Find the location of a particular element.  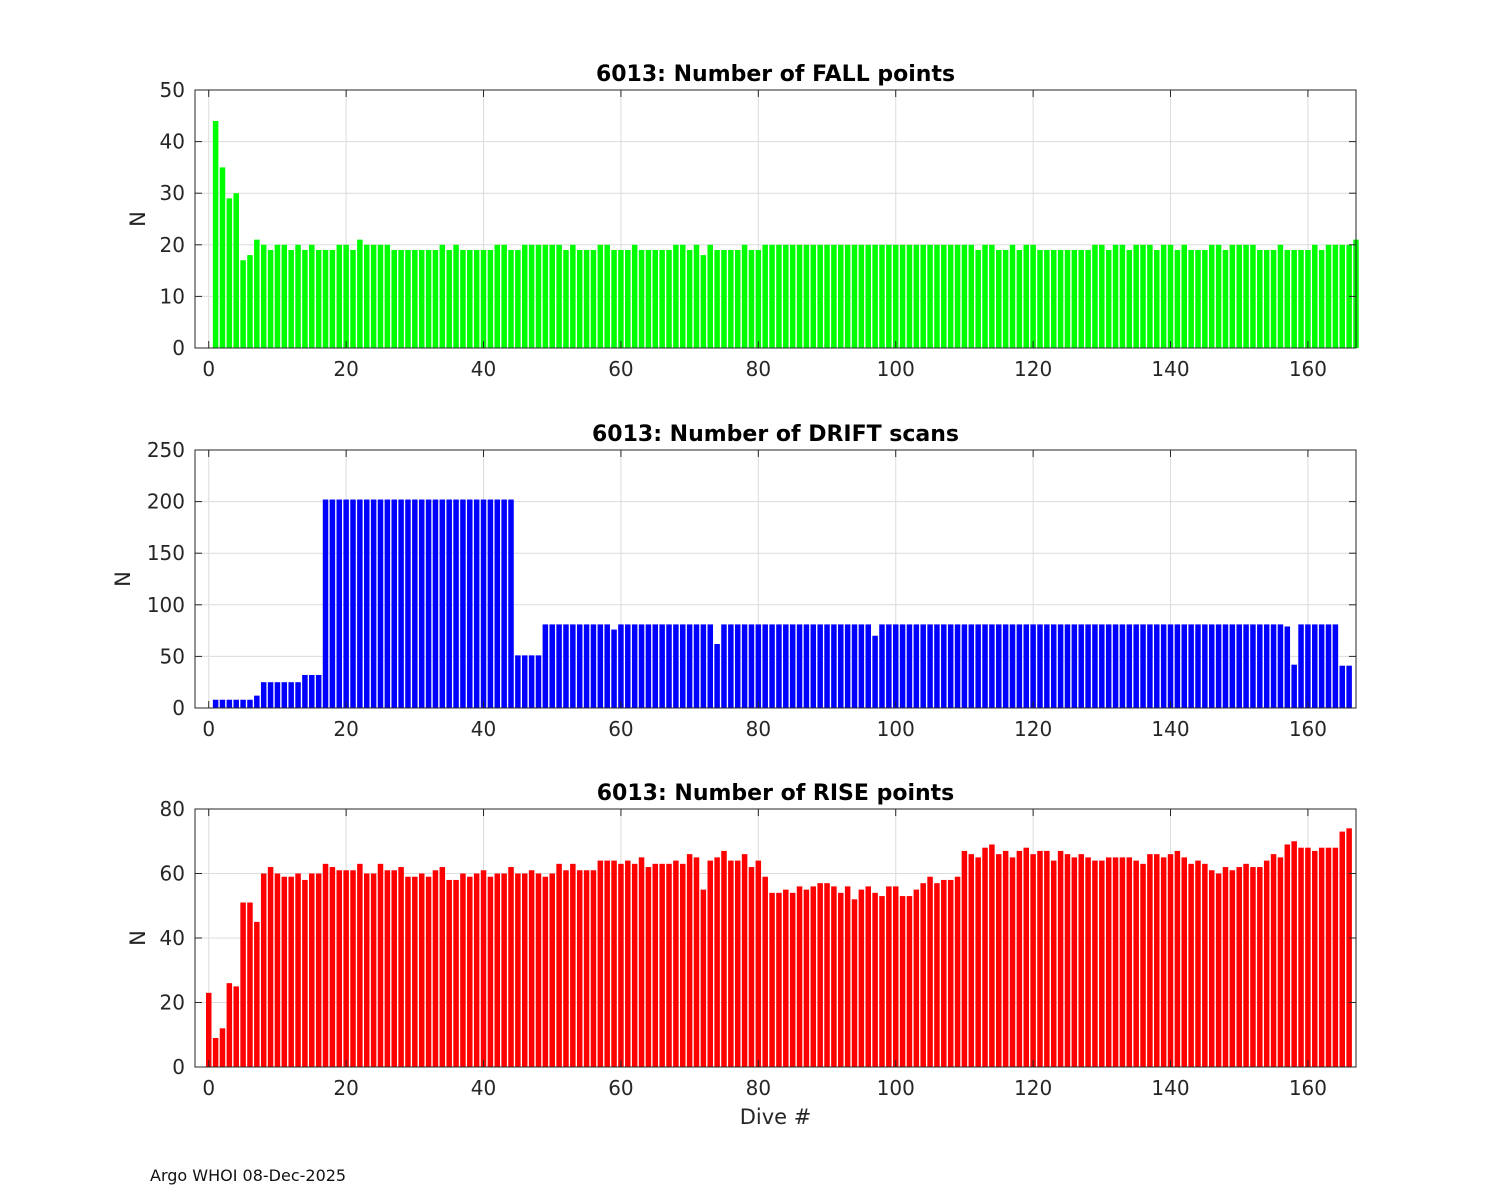

x-tick-label: 160 is located at coordinates (1308, 729).